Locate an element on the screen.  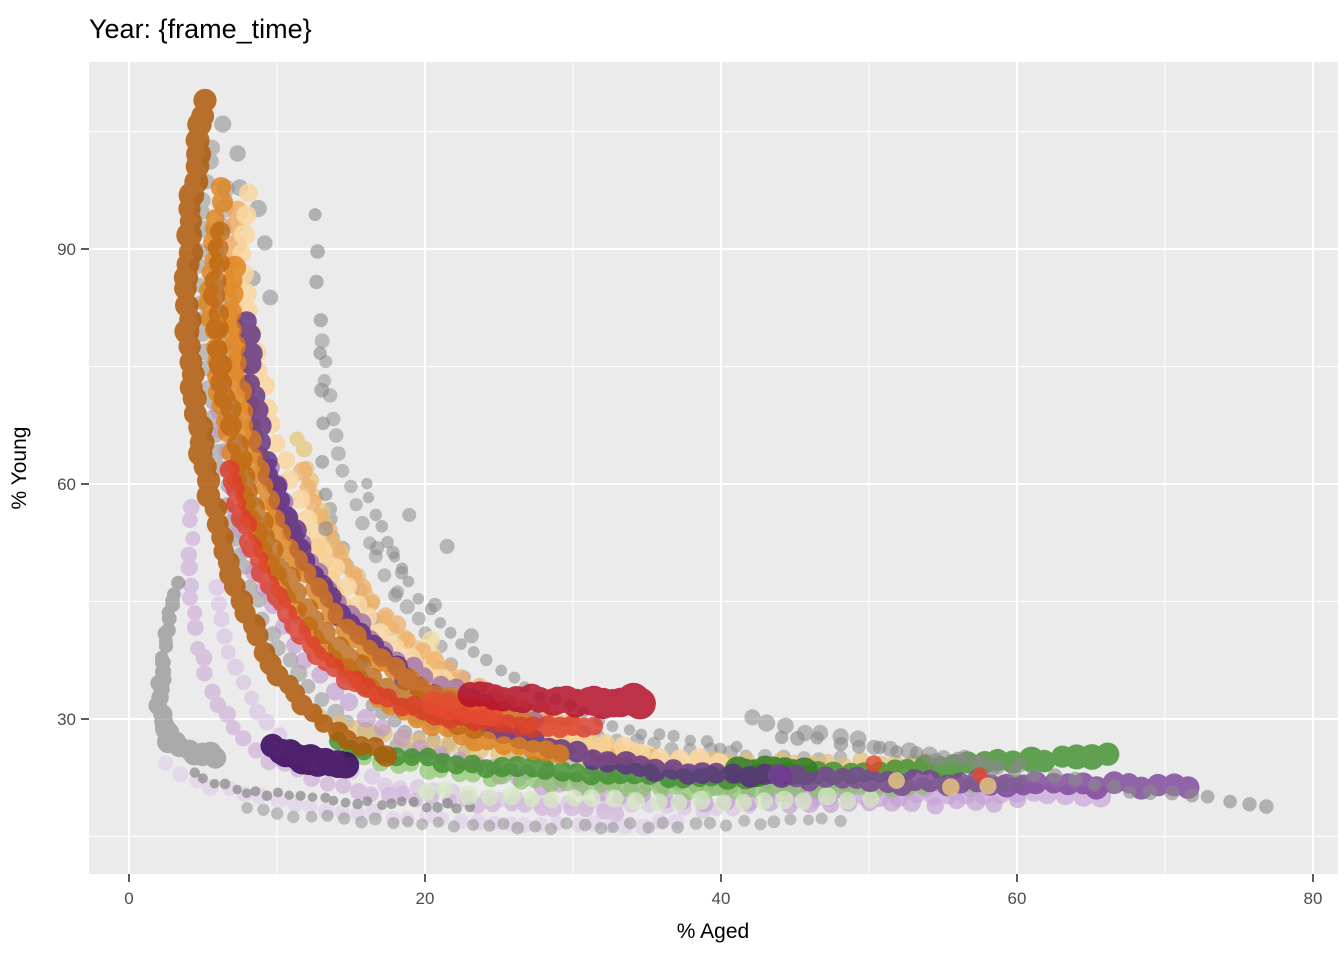
series-pale-green-band is located at coordinates (648, 796).